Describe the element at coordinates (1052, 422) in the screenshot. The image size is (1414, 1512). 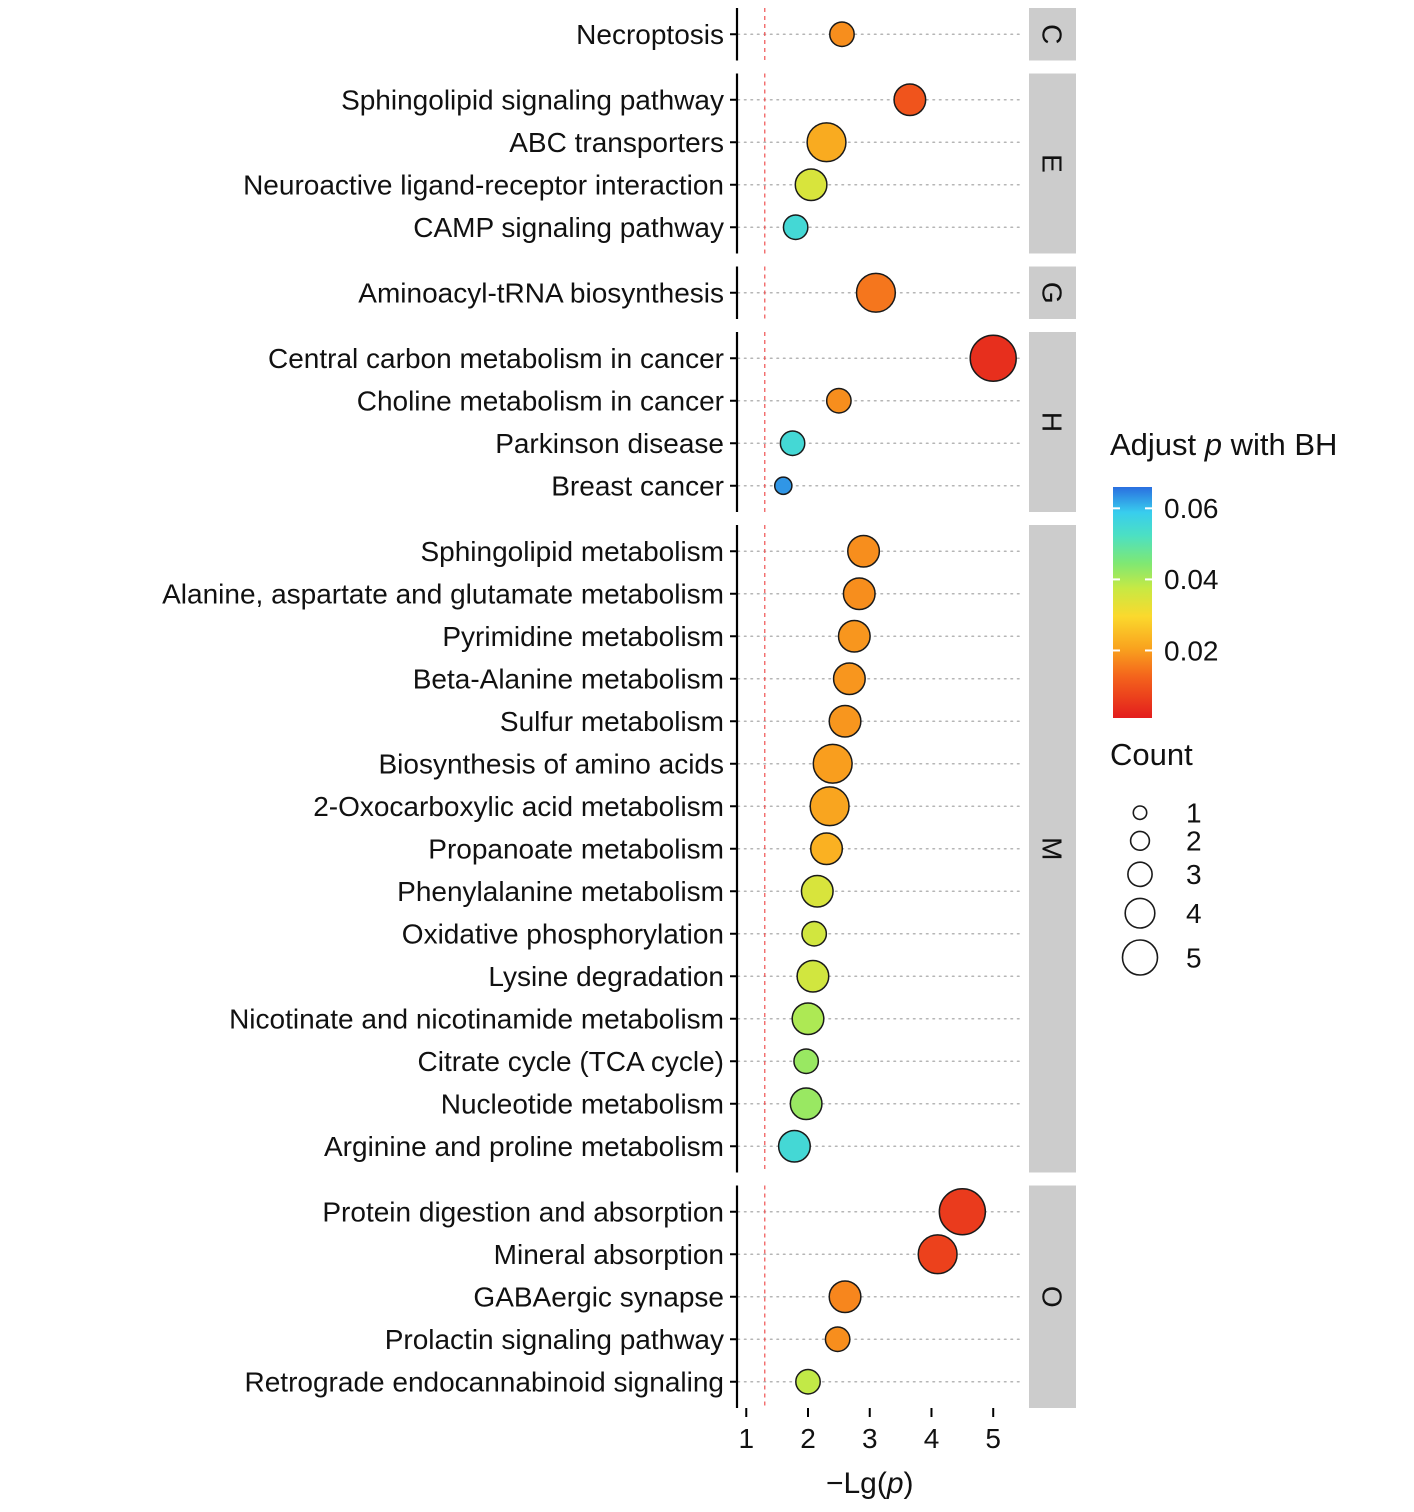
I see `facet-strip-label: H` at that location.